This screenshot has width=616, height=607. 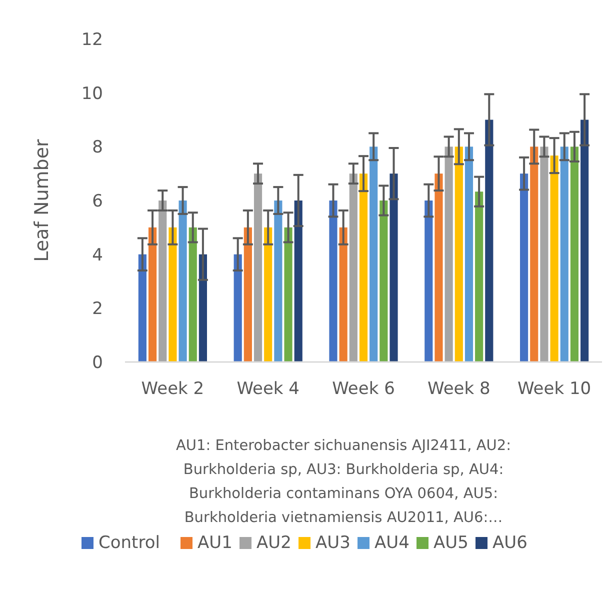 What do you see at coordinates (274, 543) in the screenshot?
I see `legend-label: AU2` at bounding box center [274, 543].